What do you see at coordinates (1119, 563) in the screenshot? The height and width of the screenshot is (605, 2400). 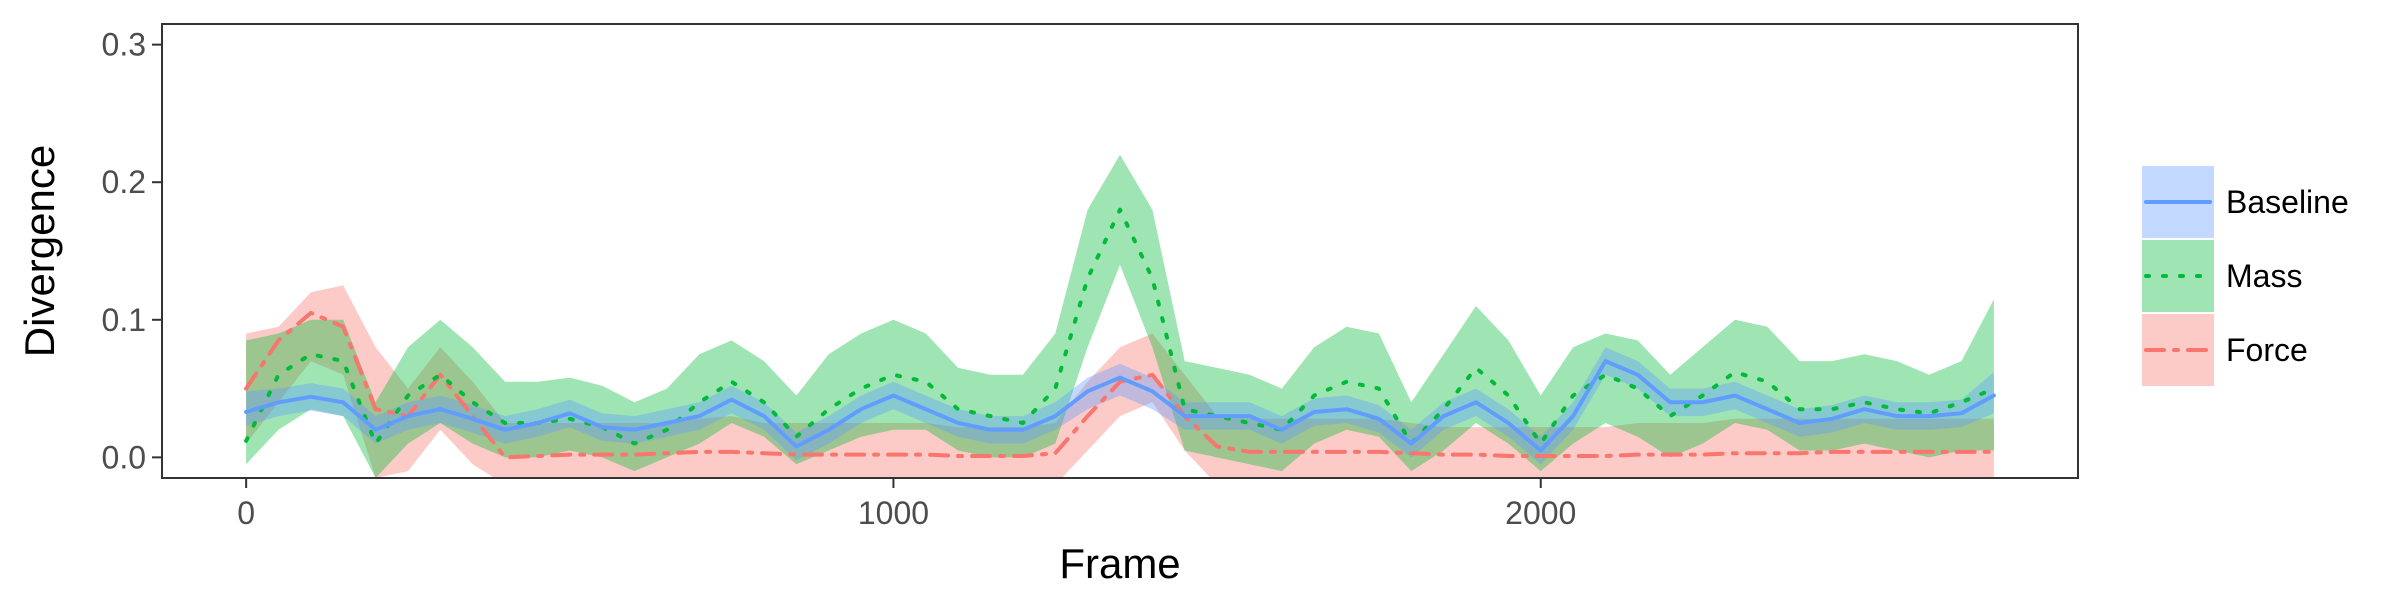 I see `x-axis-title: Frame` at bounding box center [1119, 563].